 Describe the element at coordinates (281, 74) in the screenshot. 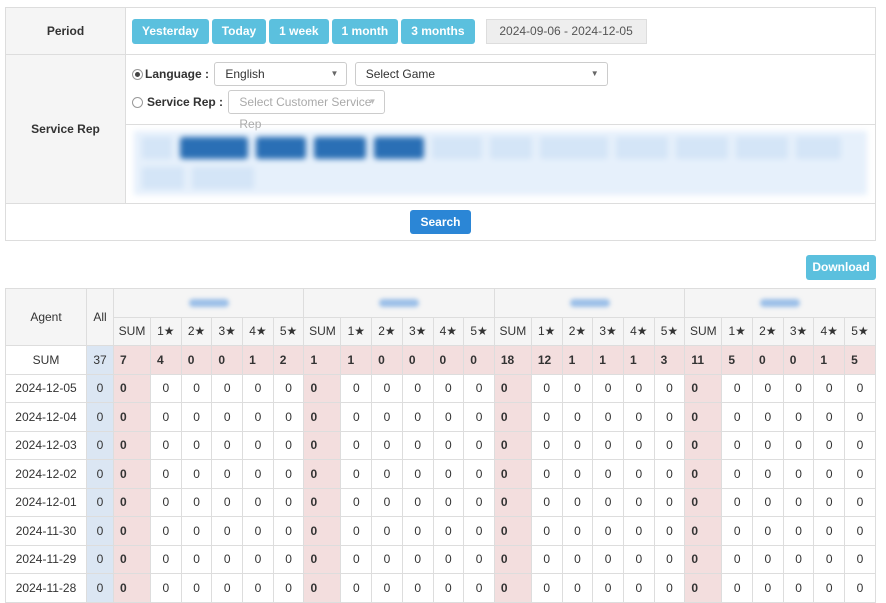

I see `language-select: English ▼` at that location.